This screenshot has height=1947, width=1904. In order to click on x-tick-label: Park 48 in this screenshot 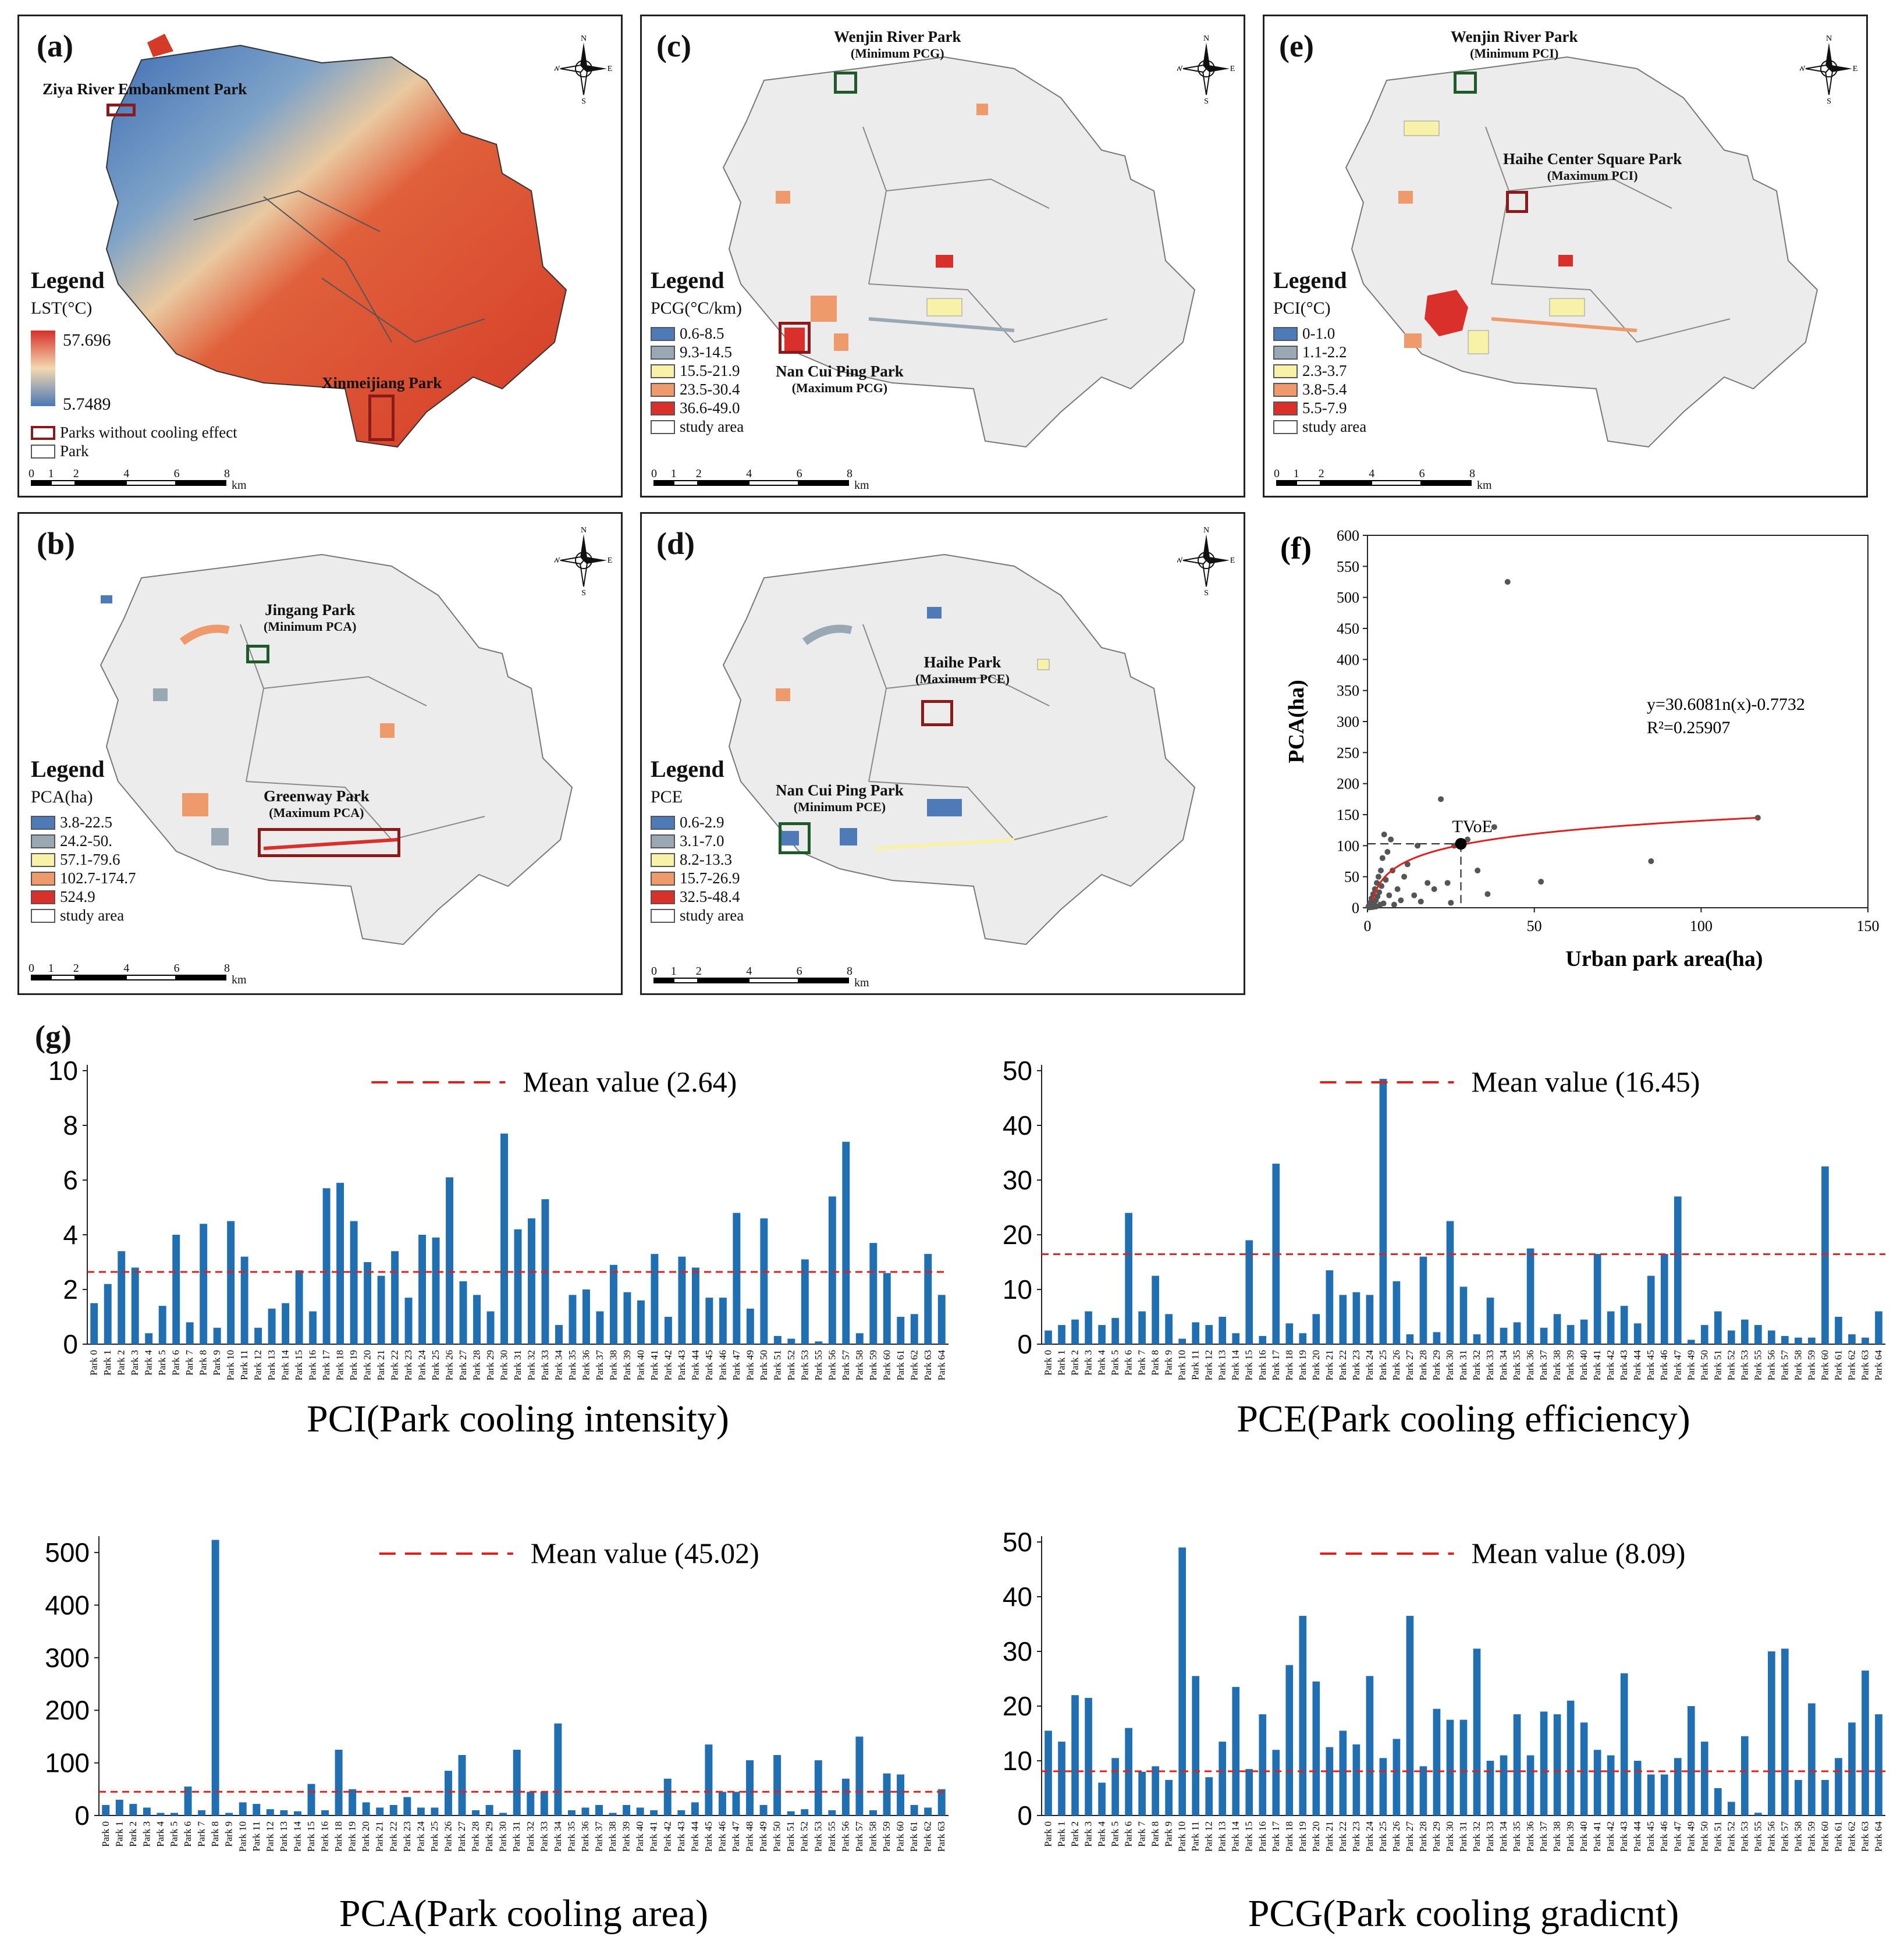, I will do `click(749, 1836)`.